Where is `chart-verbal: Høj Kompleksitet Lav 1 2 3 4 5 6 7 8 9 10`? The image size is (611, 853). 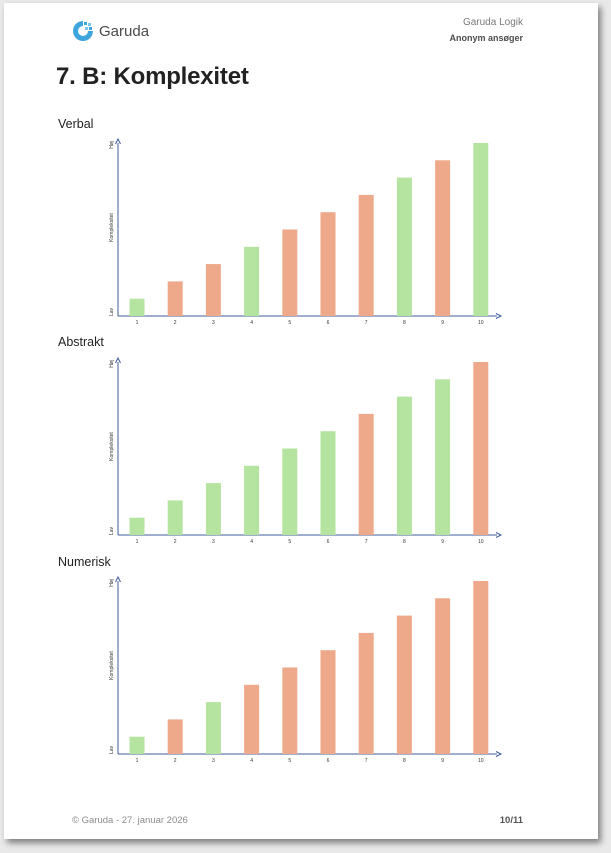
chart-verbal: Høj Kompleksitet Lav 1 2 3 4 5 6 7 8 9 10 is located at coordinates (306, 231).